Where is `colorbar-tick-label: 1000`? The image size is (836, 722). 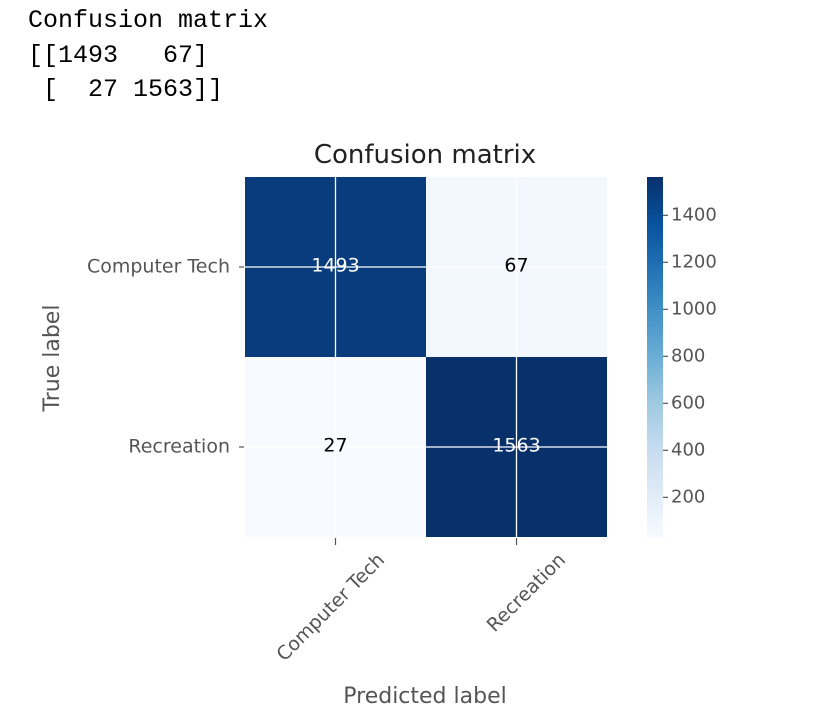
colorbar-tick-label: 1000 is located at coordinates (694, 308).